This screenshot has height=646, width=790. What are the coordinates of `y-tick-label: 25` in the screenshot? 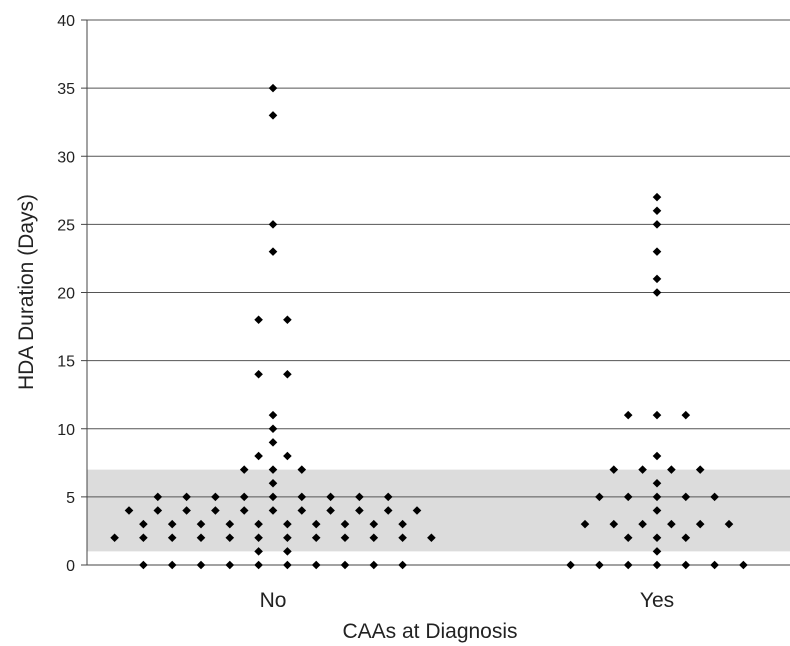 It's located at (66, 225).